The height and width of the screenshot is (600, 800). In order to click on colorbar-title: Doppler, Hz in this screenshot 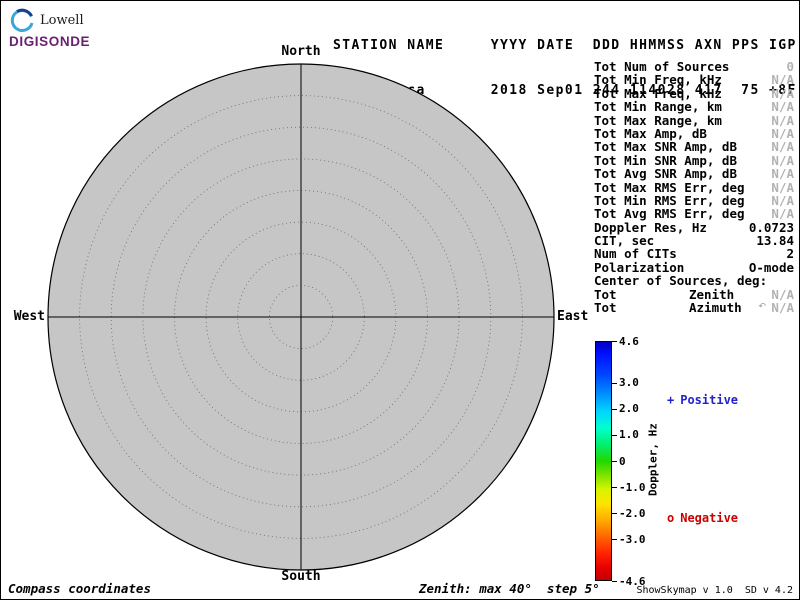, I will do `click(653, 459)`.